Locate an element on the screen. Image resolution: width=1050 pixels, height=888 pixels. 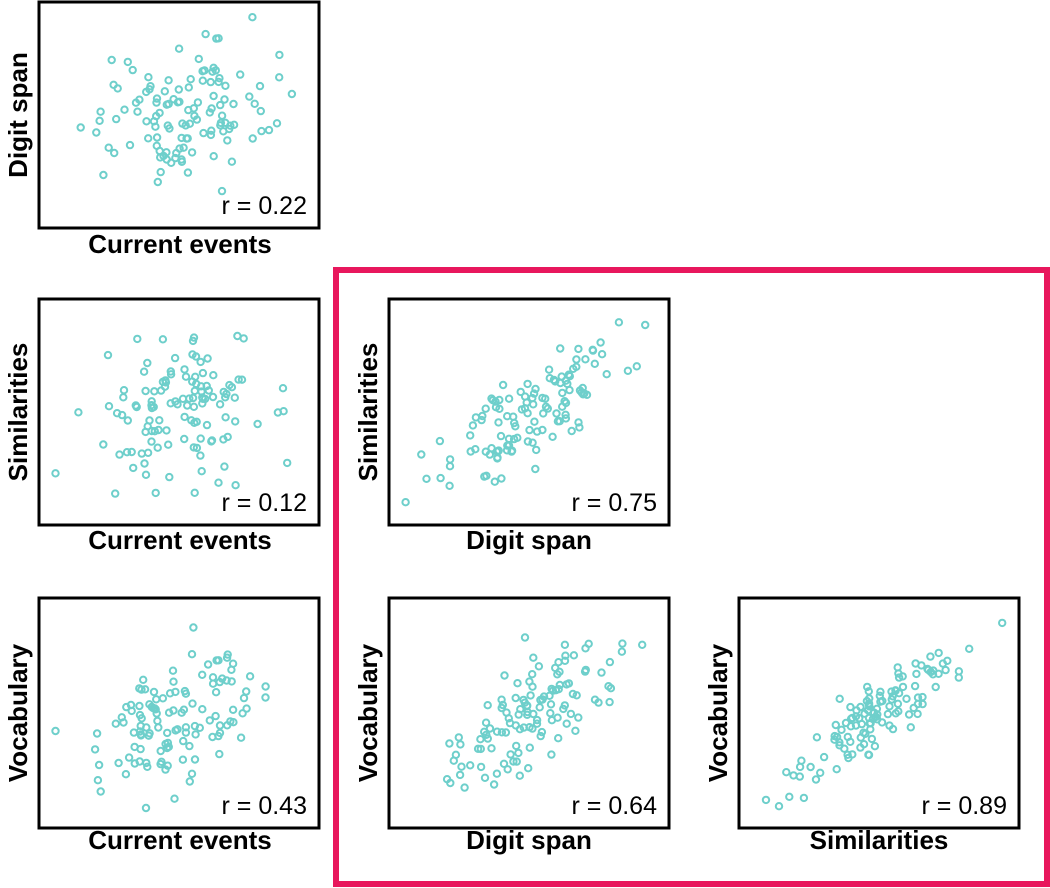
correlation-label: r = 0.12 is located at coordinates (264, 503).